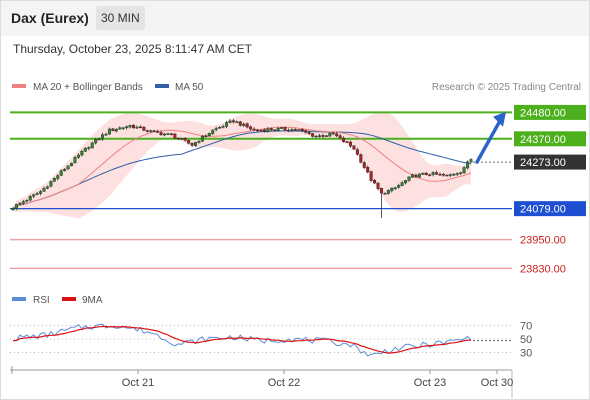 The width and height of the screenshot is (590, 400). I want to click on rsi-ma-legend-swatch, so click(69, 299).